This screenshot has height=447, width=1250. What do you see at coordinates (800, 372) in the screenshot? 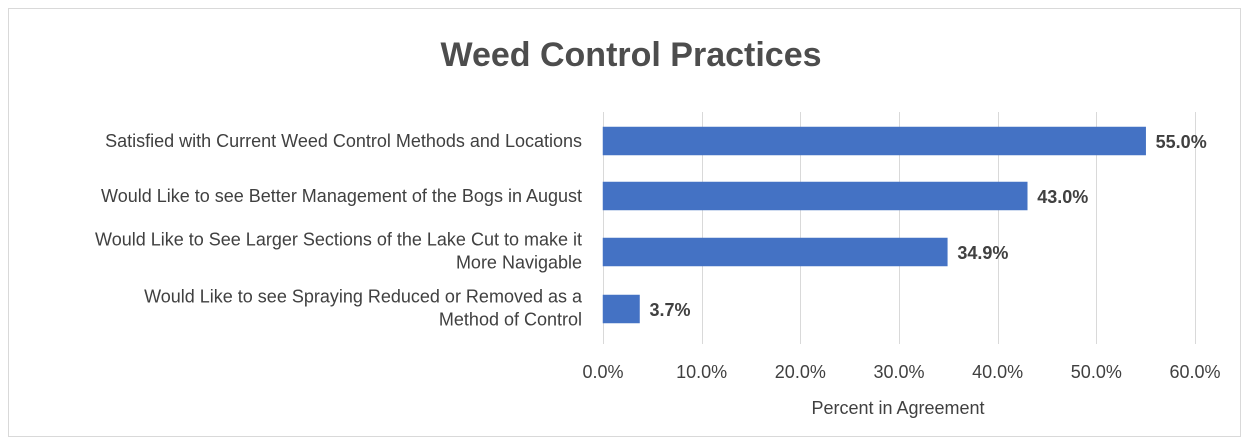
I see `x-tick-label: 20.0%` at bounding box center [800, 372].